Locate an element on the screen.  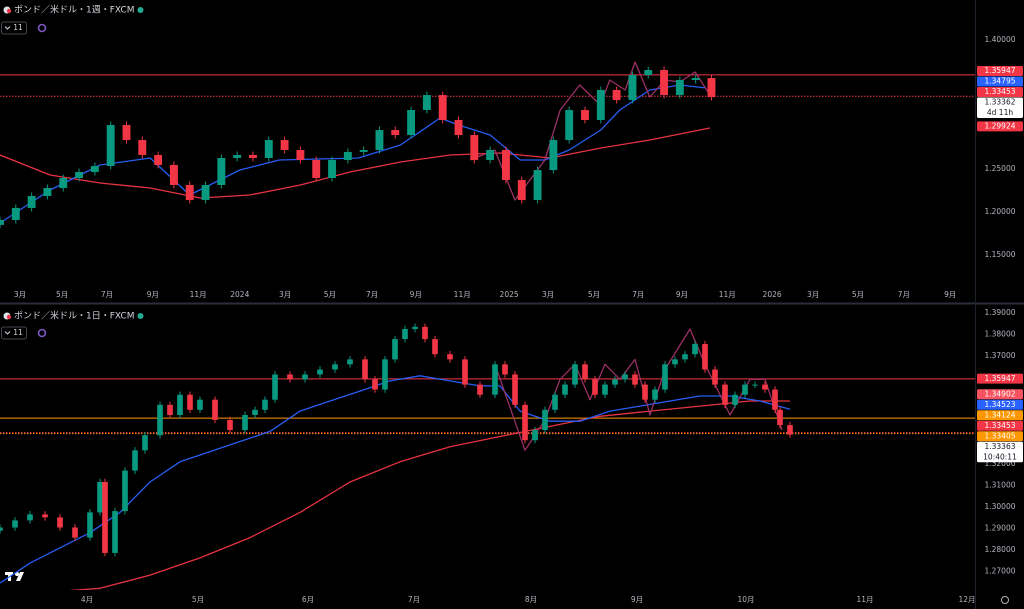
y-tick-label: 1.30000 is located at coordinates (999, 506).